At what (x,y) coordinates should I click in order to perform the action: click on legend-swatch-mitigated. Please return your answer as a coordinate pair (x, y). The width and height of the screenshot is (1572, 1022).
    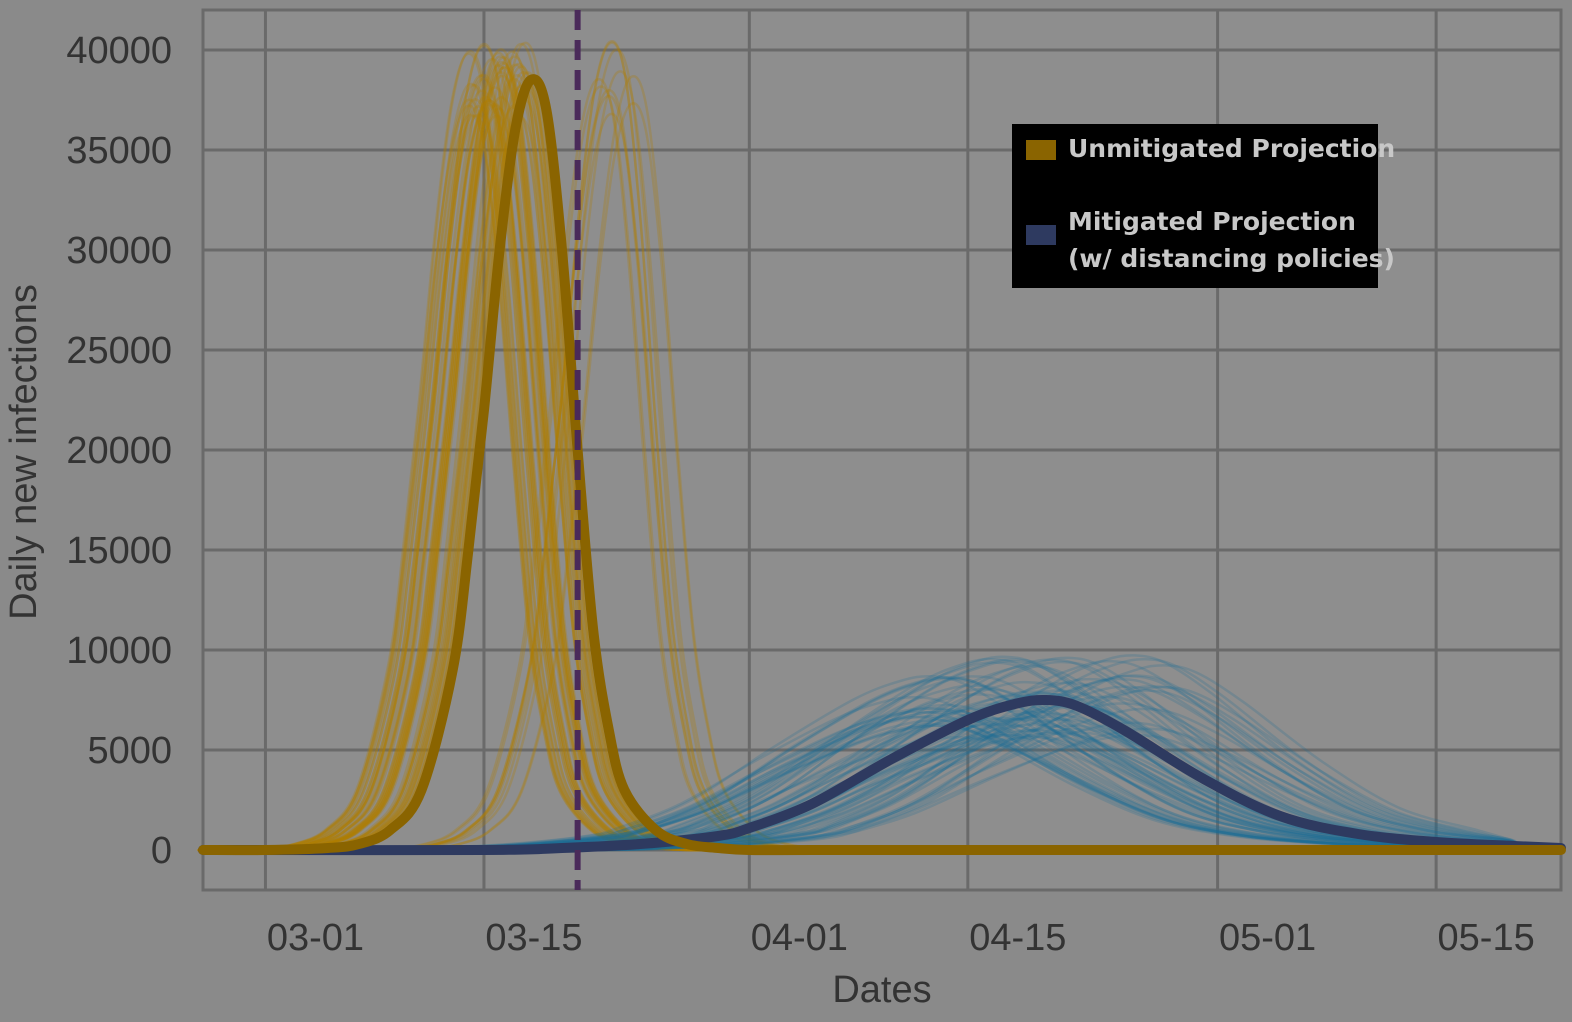
    Looking at the image, I should click on (1041, 235).